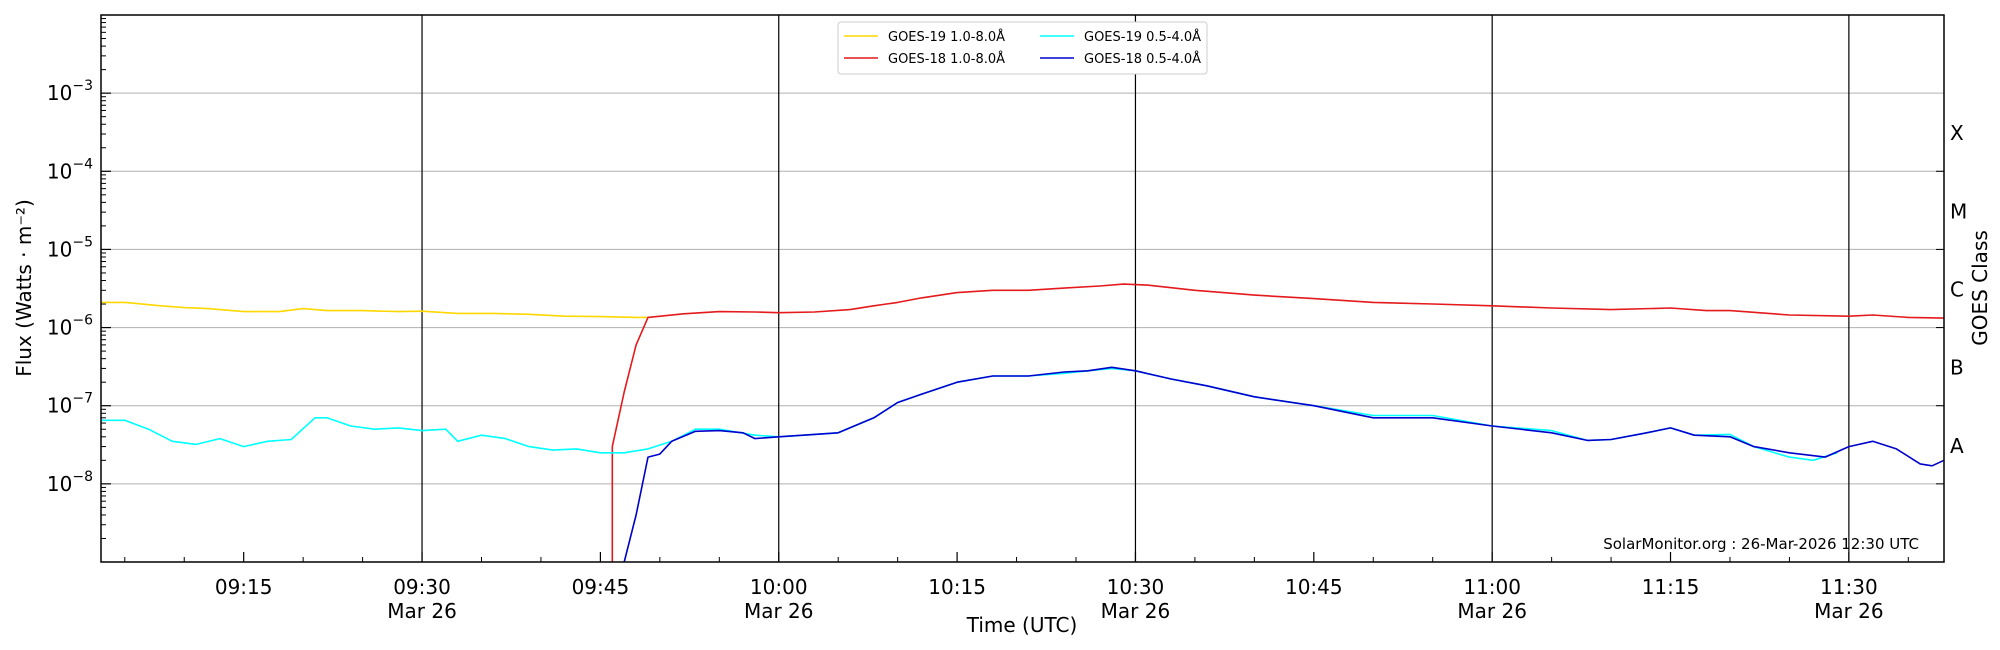  I want to click on y-tick-label: 10⁻³, so click(70, 91).